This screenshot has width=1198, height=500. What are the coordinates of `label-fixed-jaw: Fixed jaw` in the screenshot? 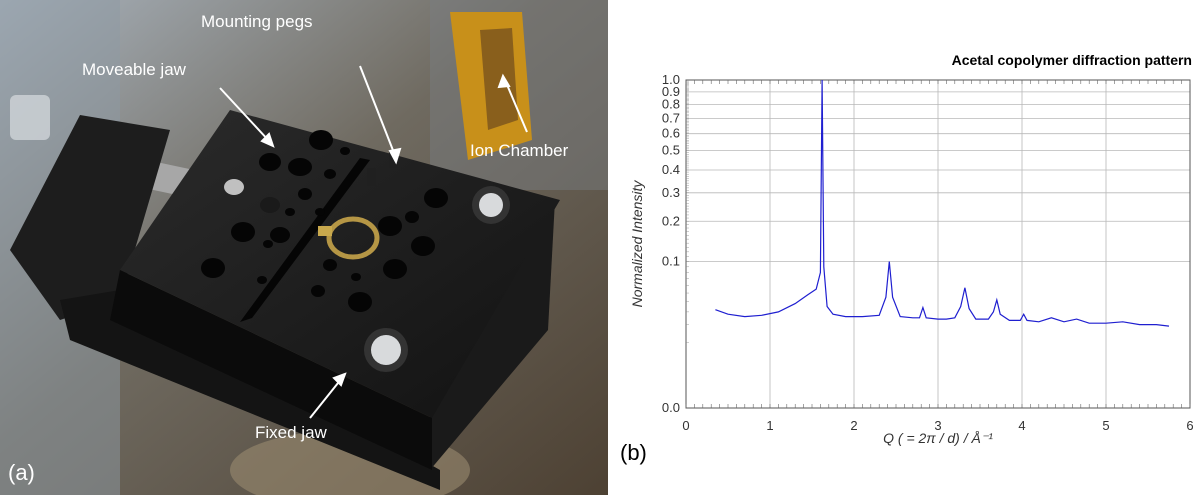 It's located at (291, 432).